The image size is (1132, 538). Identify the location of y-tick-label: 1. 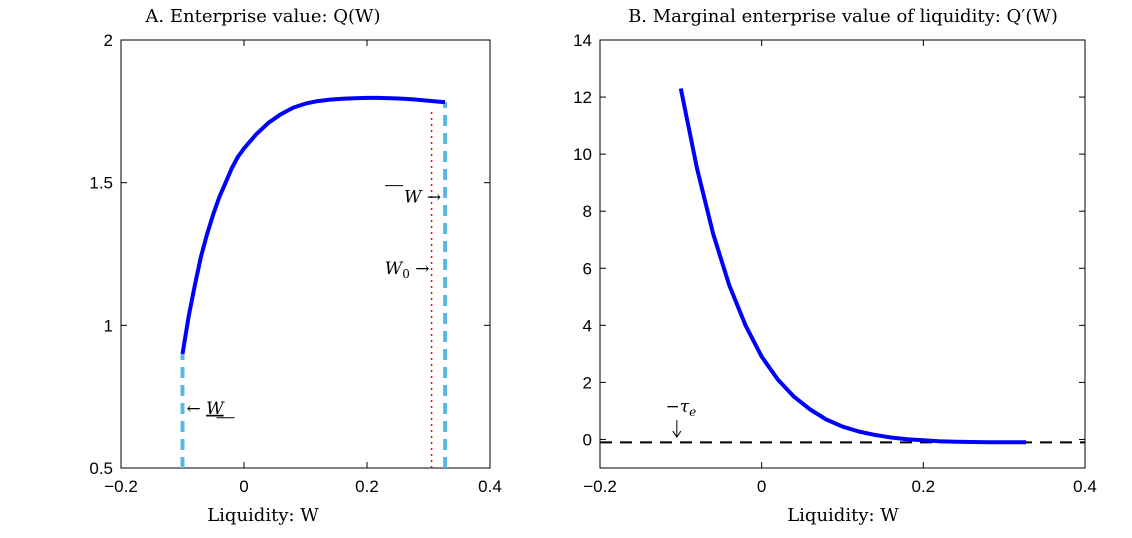
(108, 325).